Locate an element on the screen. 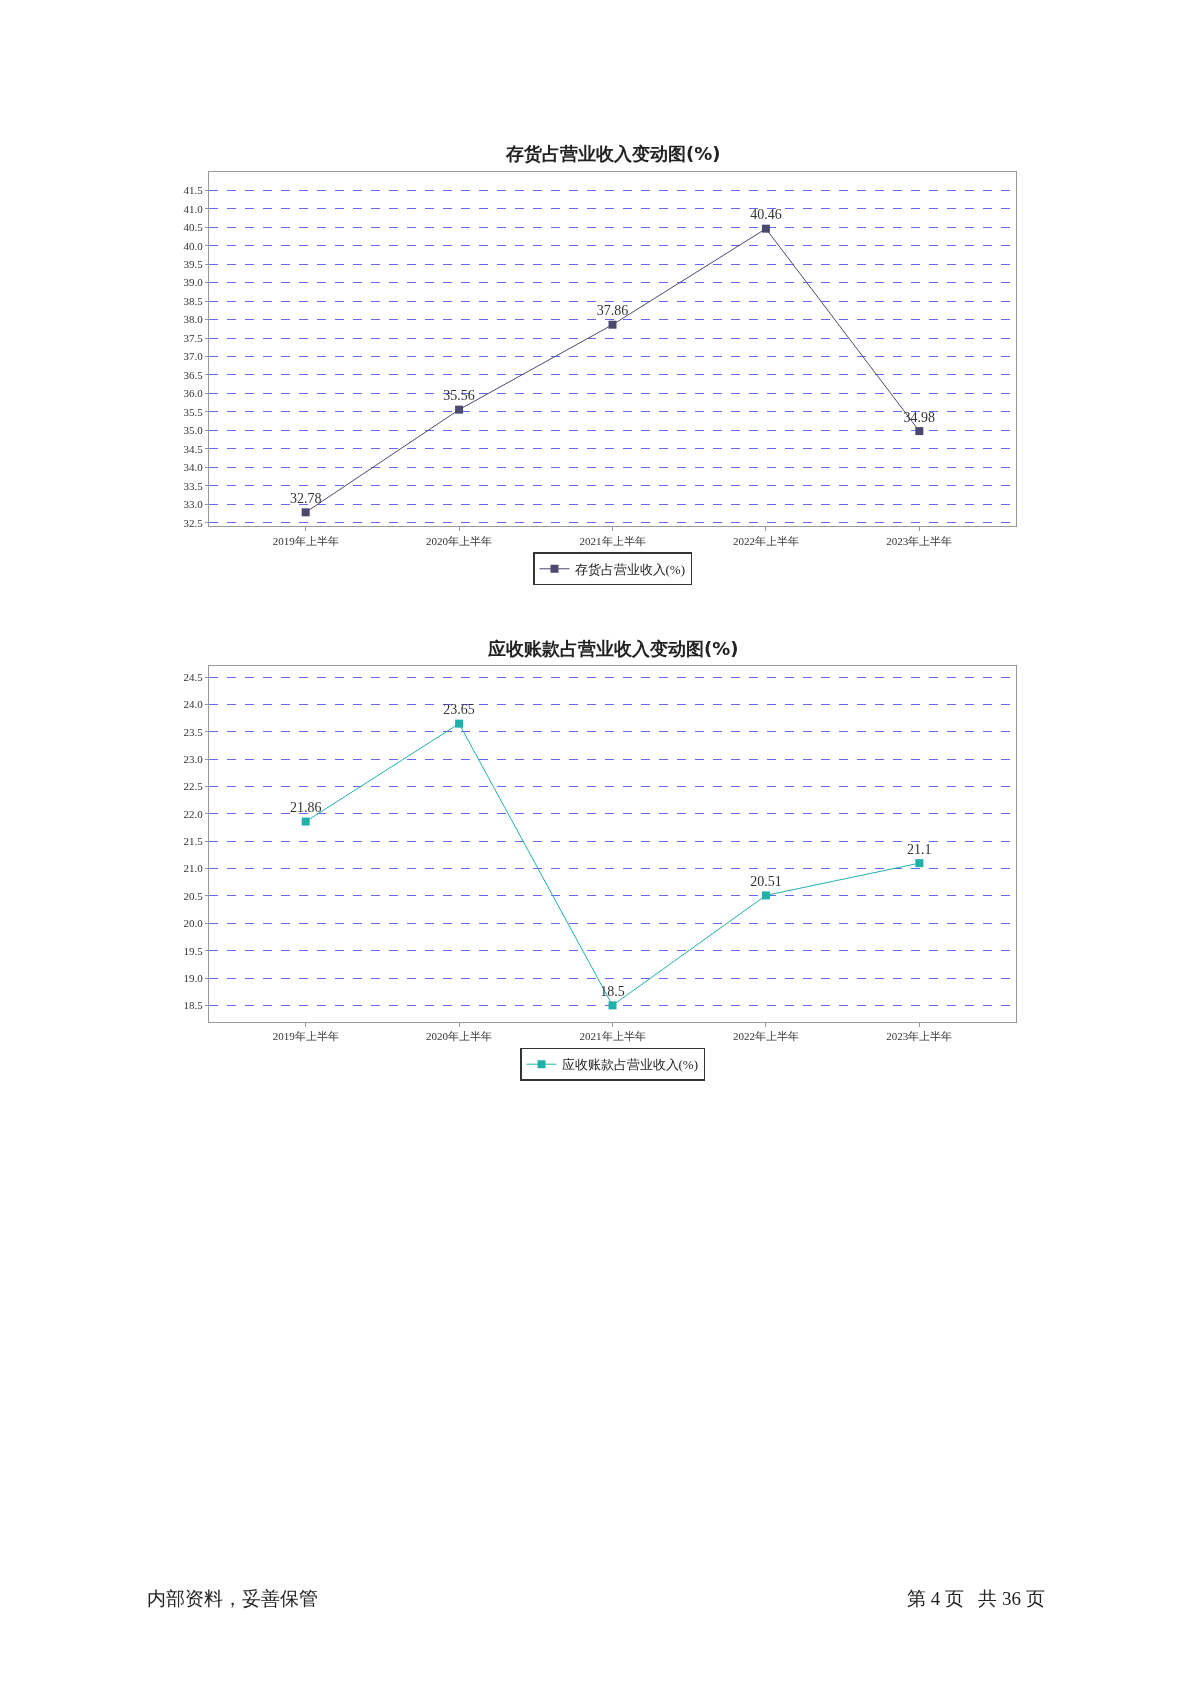 This screenshot has width=1191, height=1684. y-tick-label: 21.0 is located at coordinates (193, 868).